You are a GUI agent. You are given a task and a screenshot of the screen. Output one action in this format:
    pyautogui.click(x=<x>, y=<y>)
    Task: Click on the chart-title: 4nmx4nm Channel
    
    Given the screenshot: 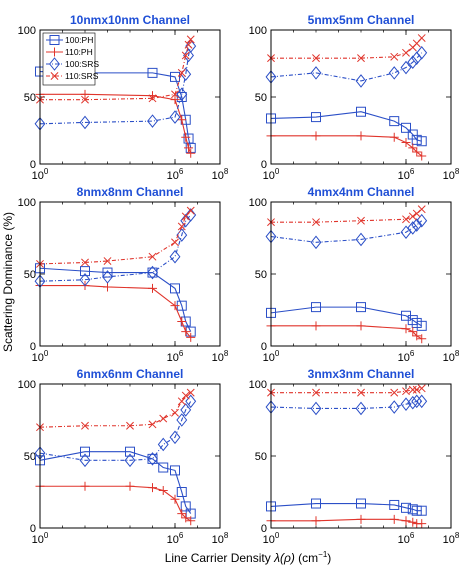 What is the action you would take?
    pyautogui.click(x=361, y=192)
    